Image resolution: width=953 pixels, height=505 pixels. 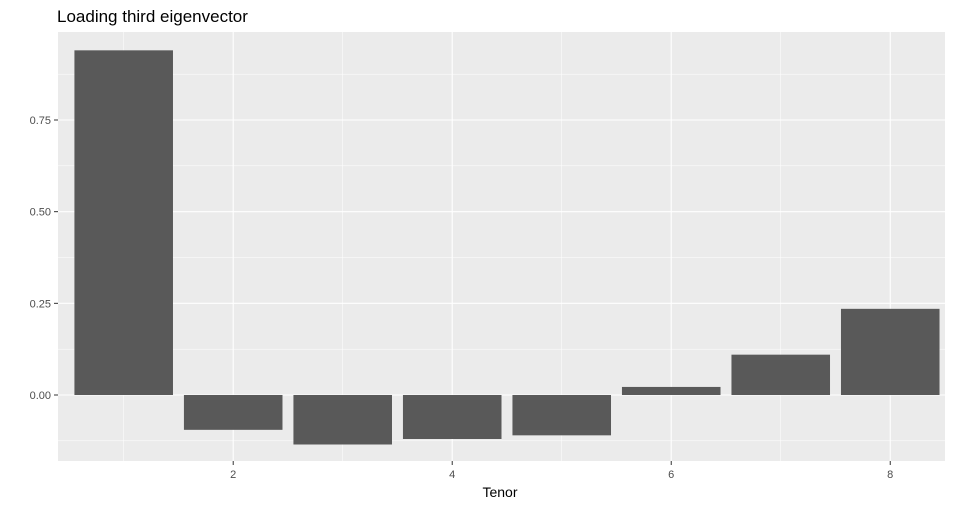 What do you see at coordinates (499, 492) in the screenshot?
I see `x-axis-title: Tenor` at bounding box center [499, 492].